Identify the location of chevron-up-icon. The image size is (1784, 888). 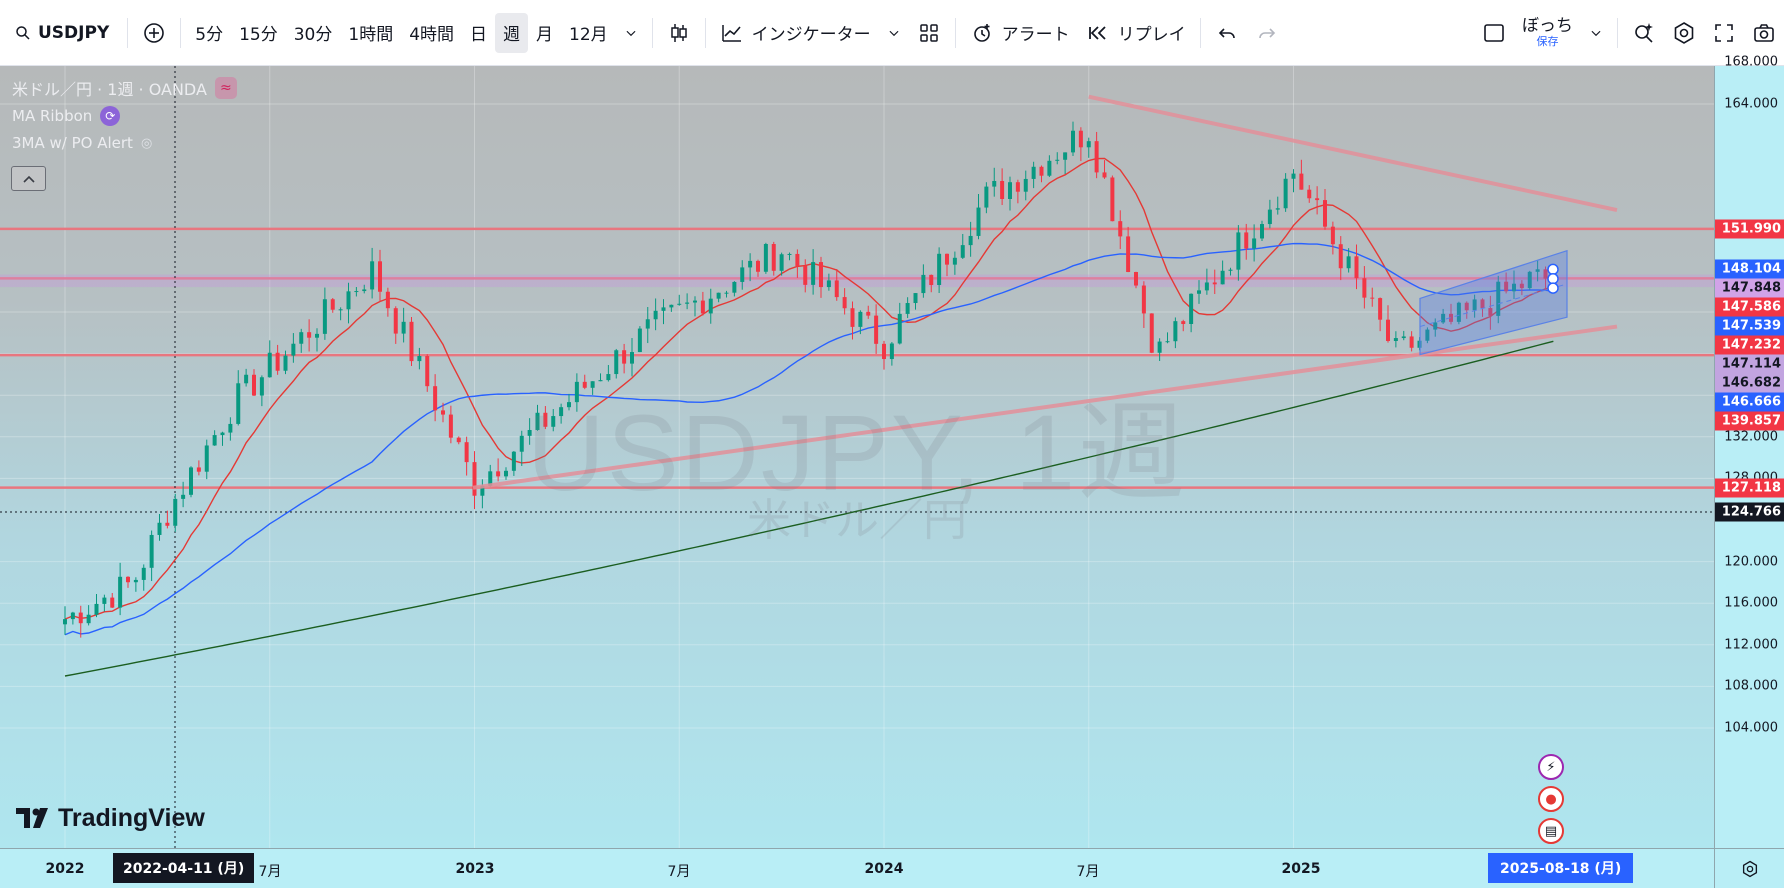
(28, 179).